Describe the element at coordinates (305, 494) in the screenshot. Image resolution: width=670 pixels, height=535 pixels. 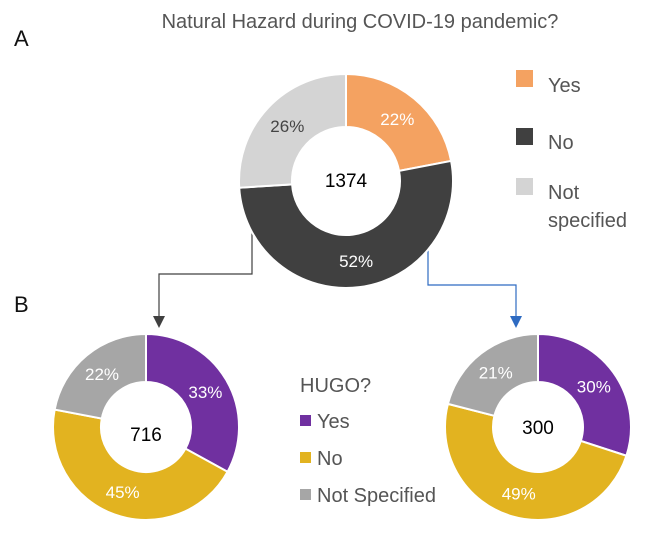
I see `legend-b-swatch-ns` at that location.